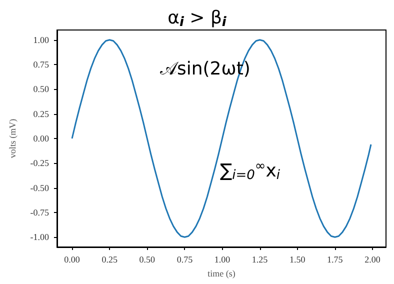 This screenshot has width=394, height=284. What do you see at coordinates (222, 259) in the screenshot?
I see `x-tick-label: 1.00` at bounding box center [222, 259].